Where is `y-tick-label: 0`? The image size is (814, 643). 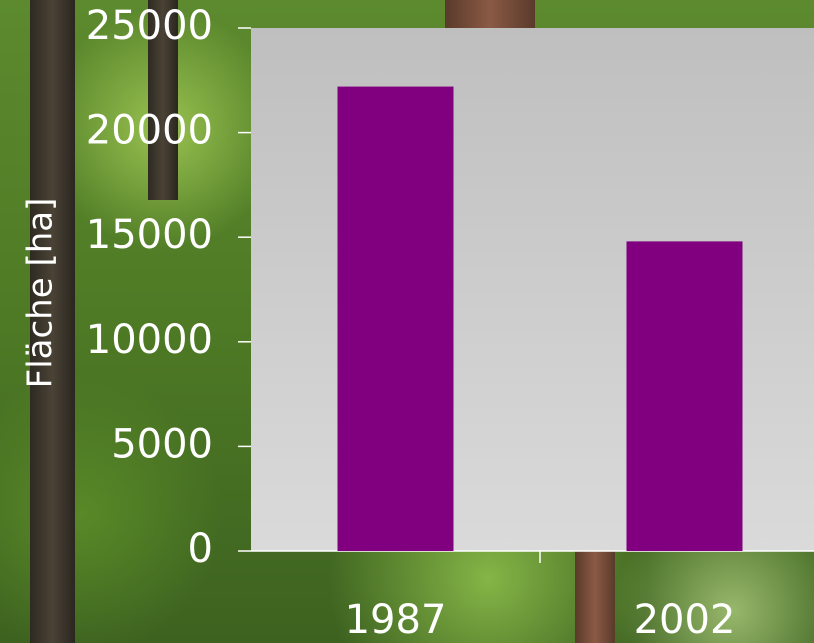
y-tick-label: 0 is located at coordinates (200, 549).